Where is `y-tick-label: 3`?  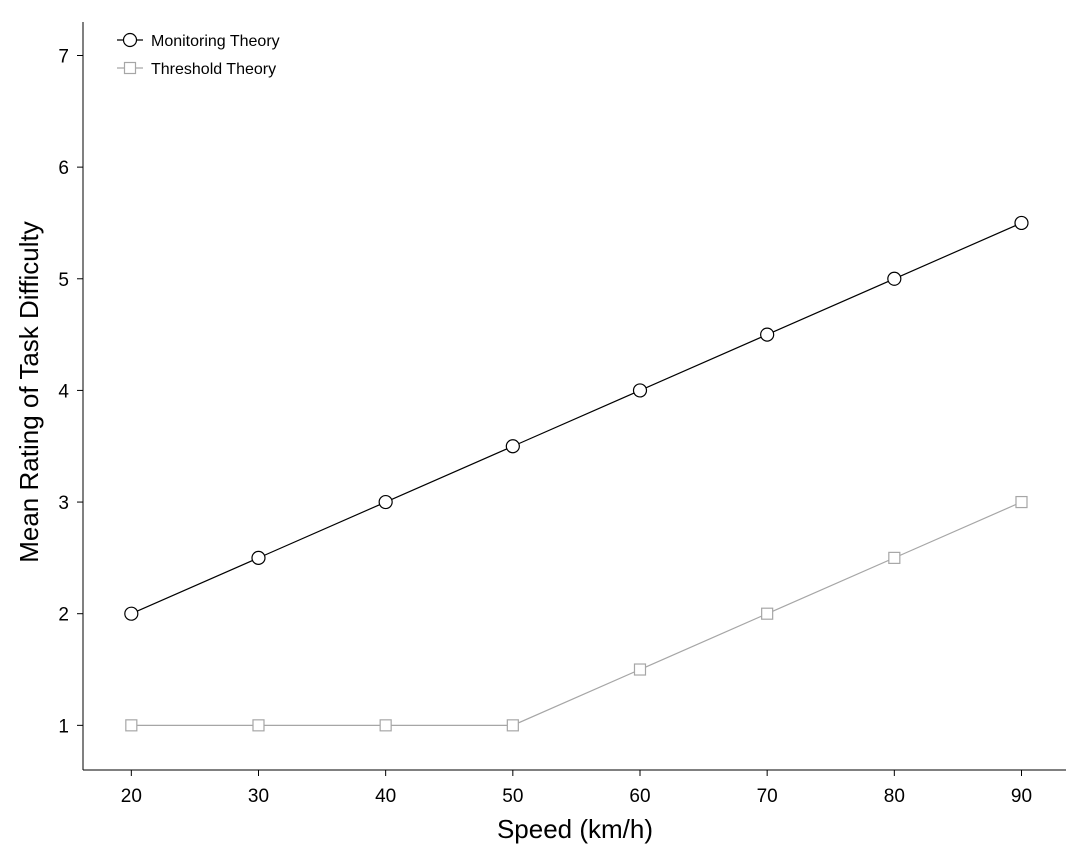 y-tick-label: 3 is located at coordinates (63, 503).